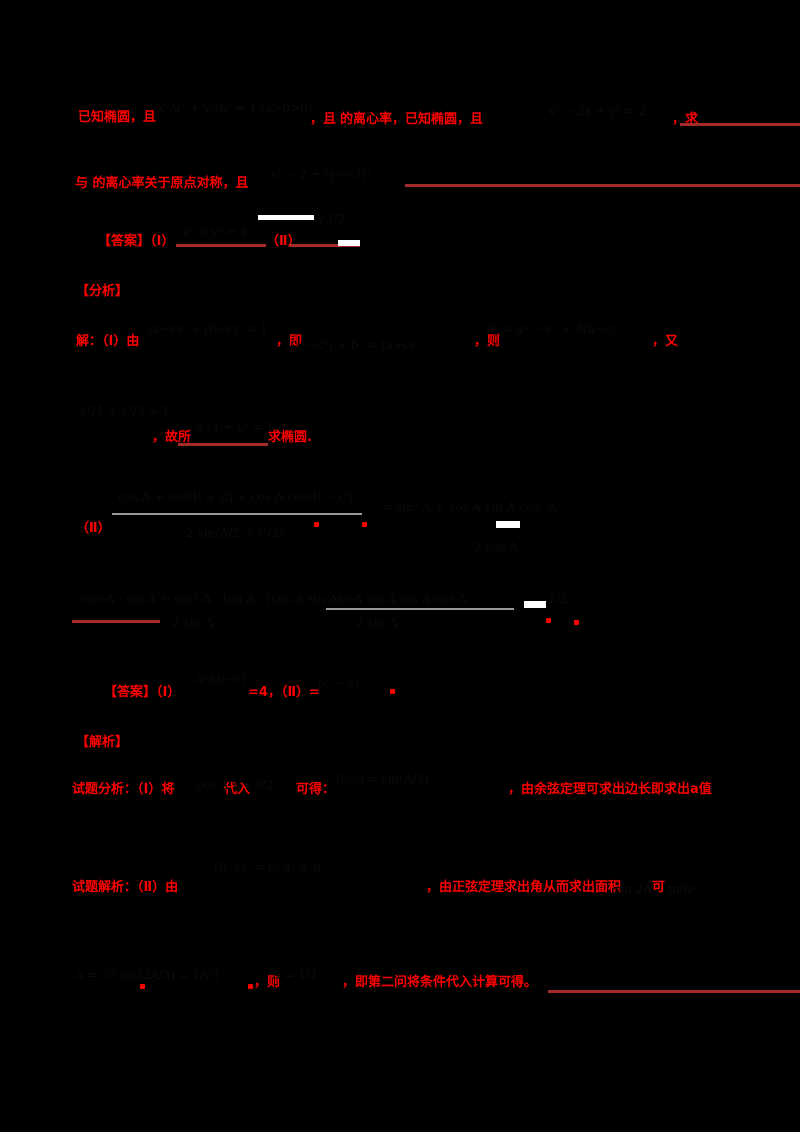  I want to click on underline-u2, so click(602, 185).